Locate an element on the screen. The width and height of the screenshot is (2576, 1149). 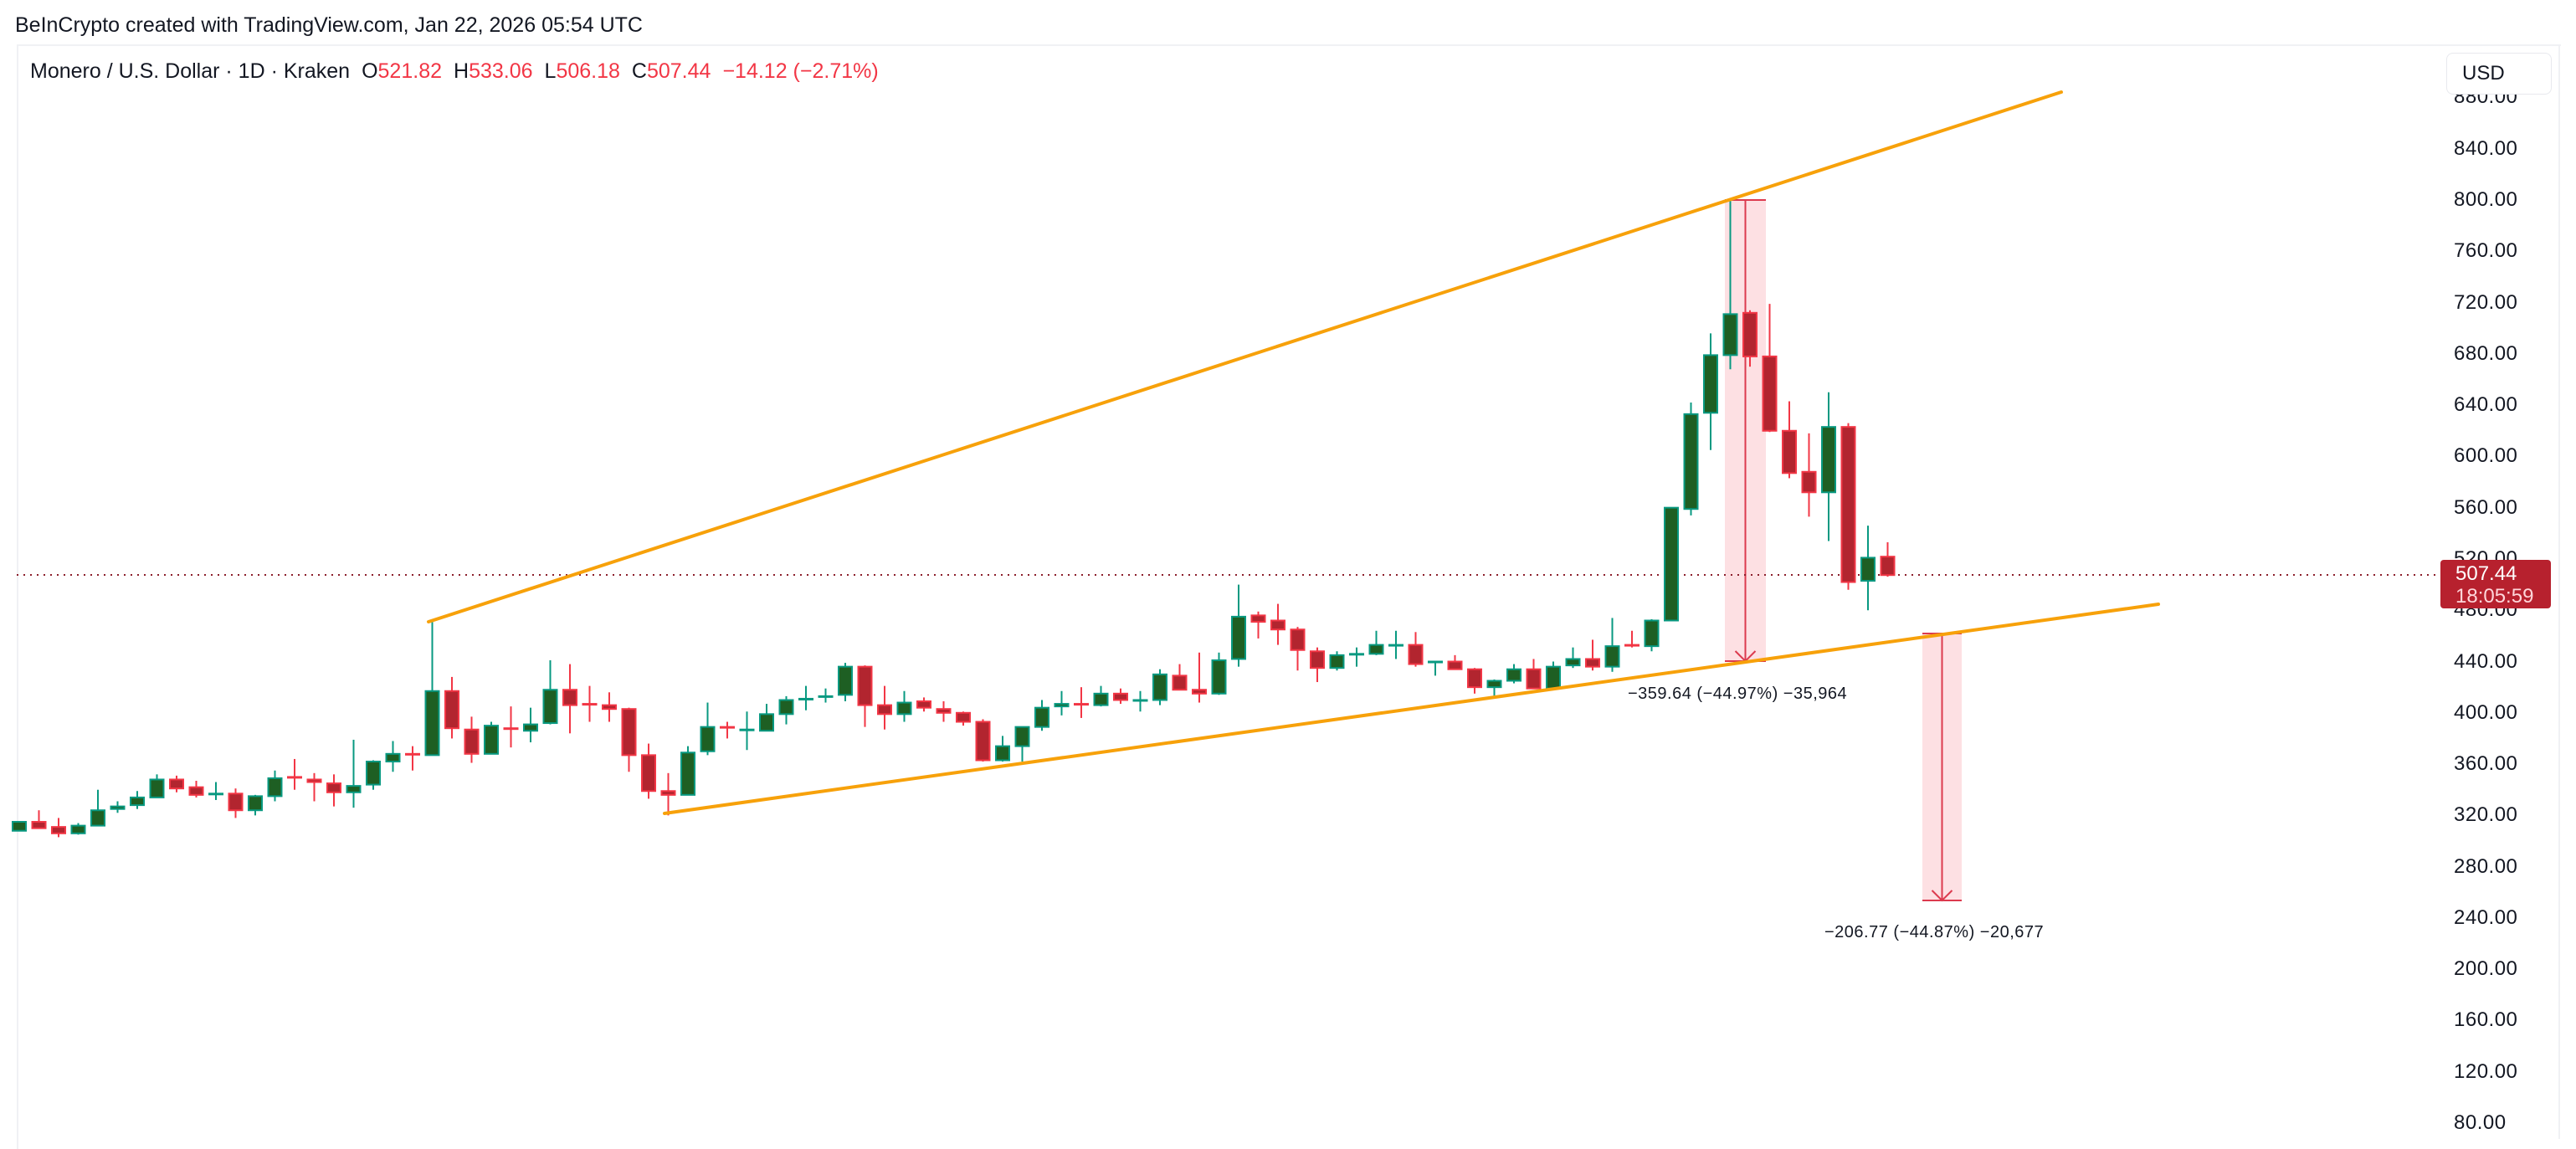
price-axis-tick: 80.00 is located at coordinates (2480, 1123).